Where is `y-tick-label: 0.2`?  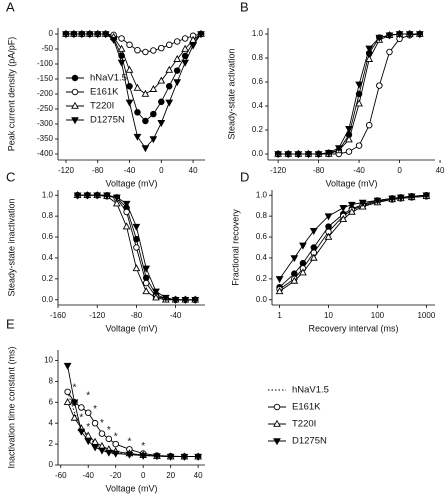 y-tick-label: 0.2 is located at coordinates (258, 129).